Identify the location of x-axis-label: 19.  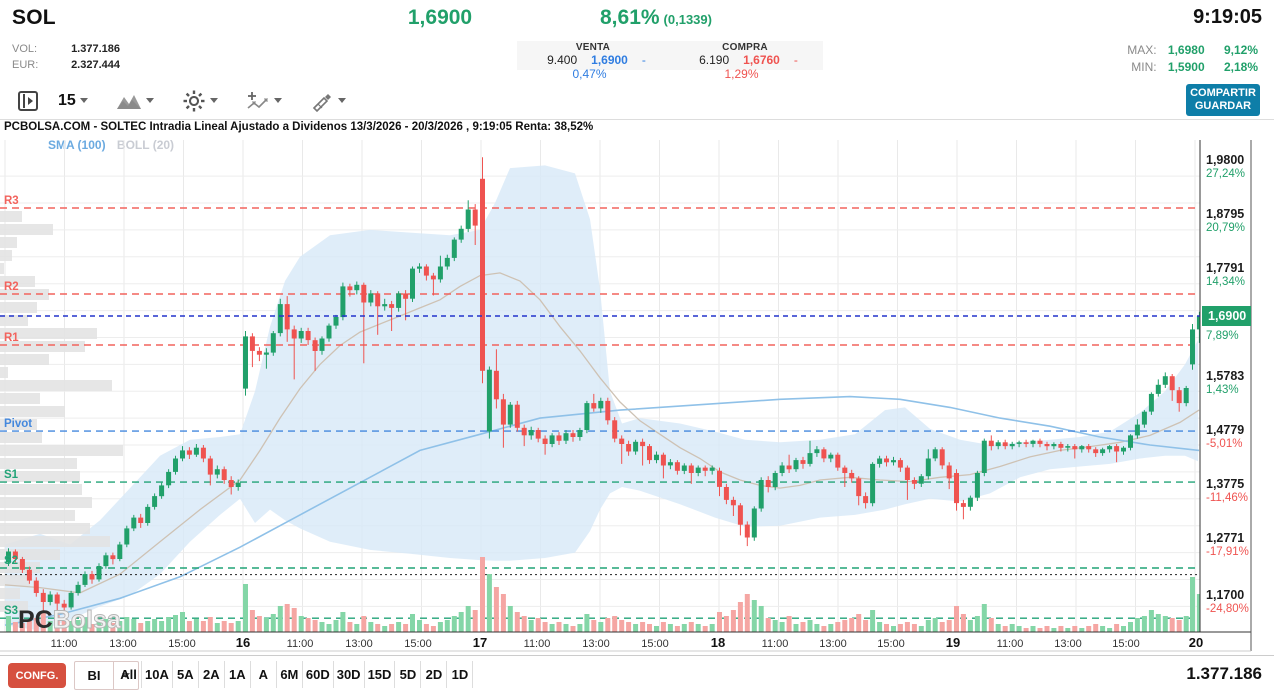
(953, 642).